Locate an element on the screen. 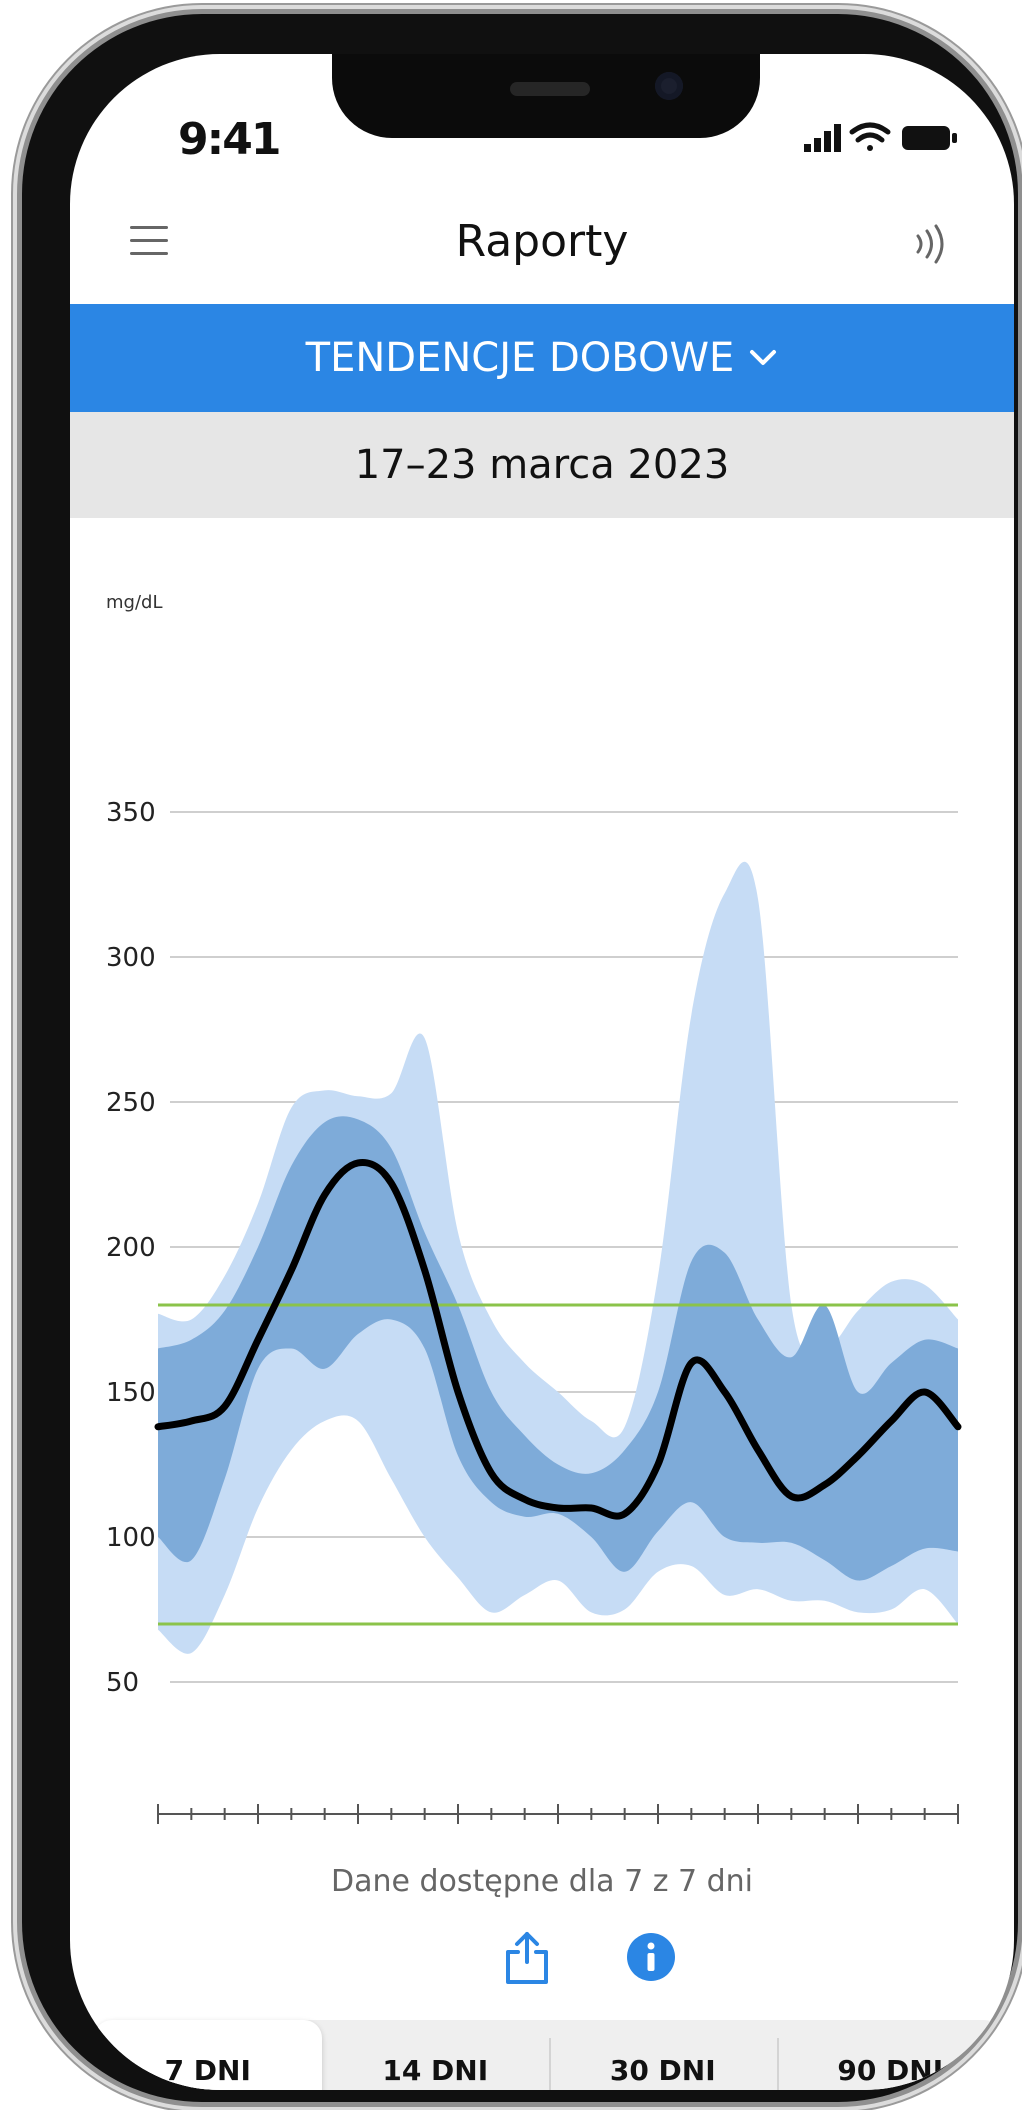 The height and width of the screenshot is (2110, 1022). period-tab-label: 30 DNI is located at coordinates (662, 2070).